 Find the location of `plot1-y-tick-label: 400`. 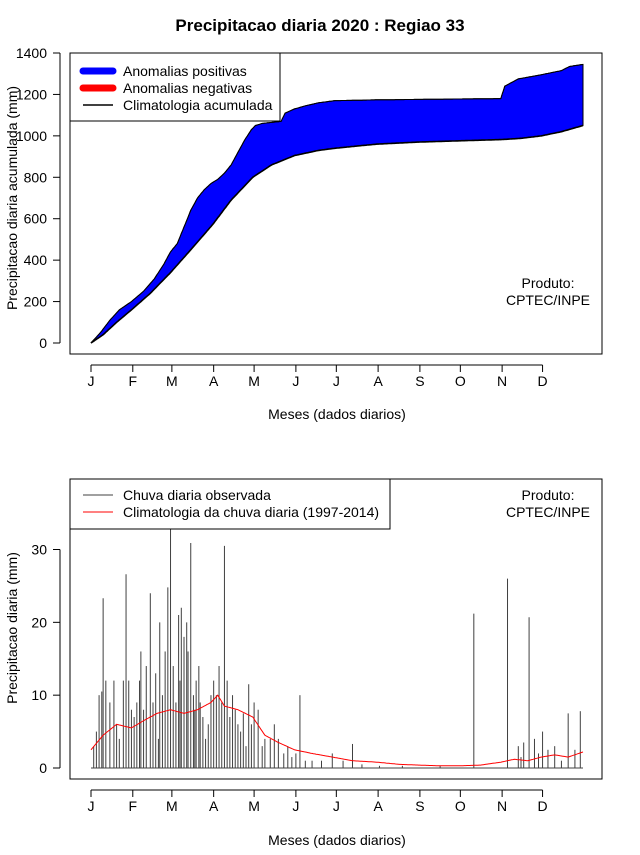

plot1-y-tick-label: 400 is located at coordinates (36, 260).